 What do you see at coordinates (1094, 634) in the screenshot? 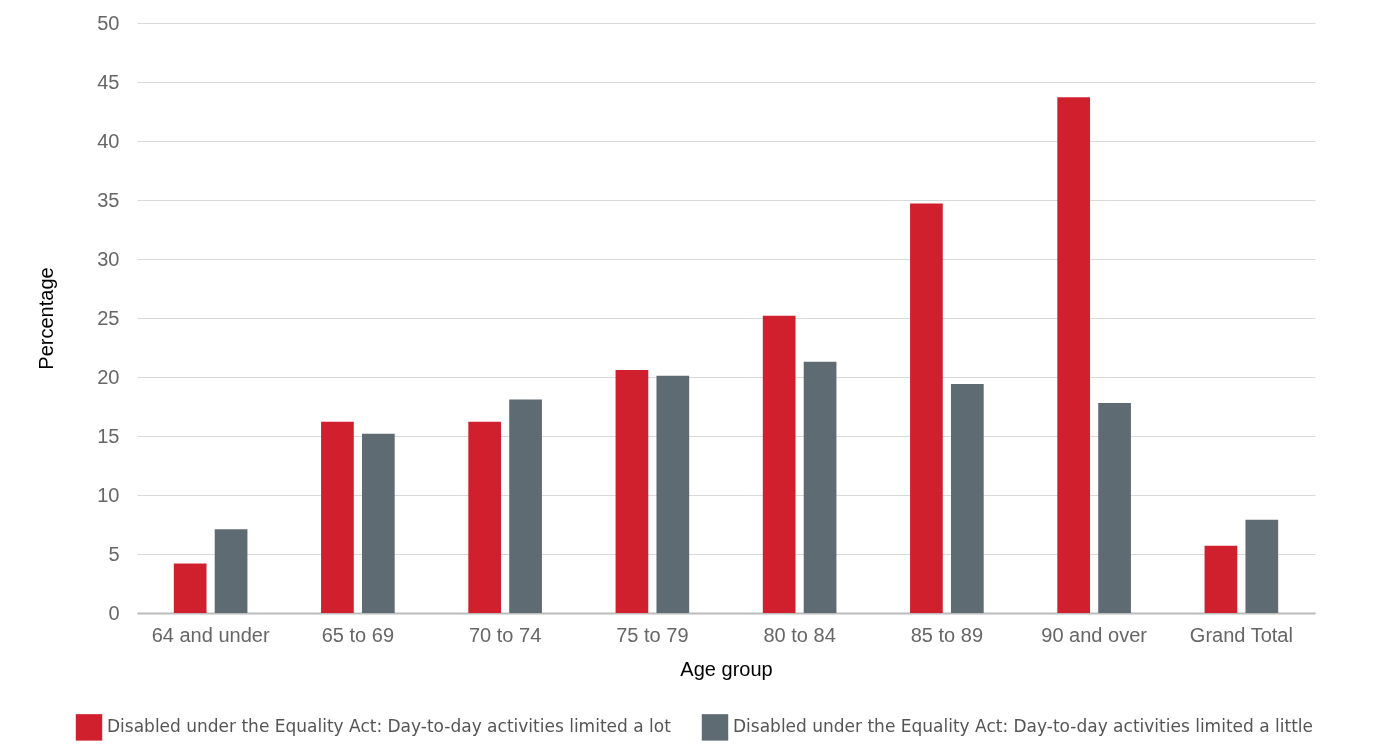
I see `x-tick-label: 90 and over` at bounding box center [1094, 634].